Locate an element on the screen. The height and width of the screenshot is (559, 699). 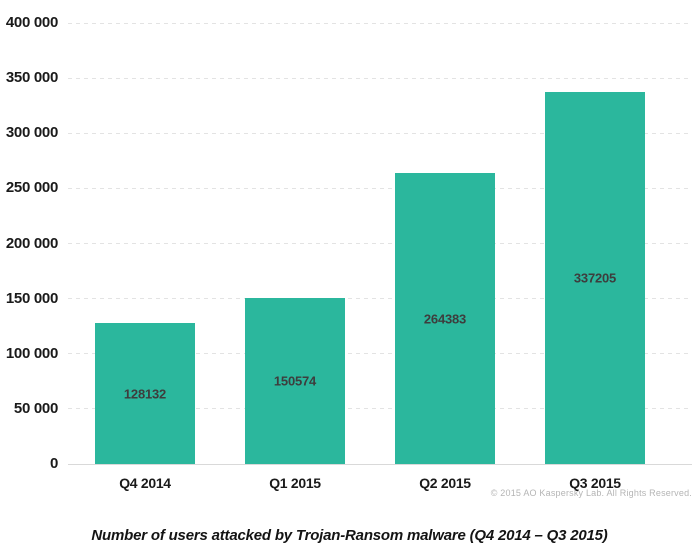
bar-value-label: 337205 is located at coordinates (595, 278).